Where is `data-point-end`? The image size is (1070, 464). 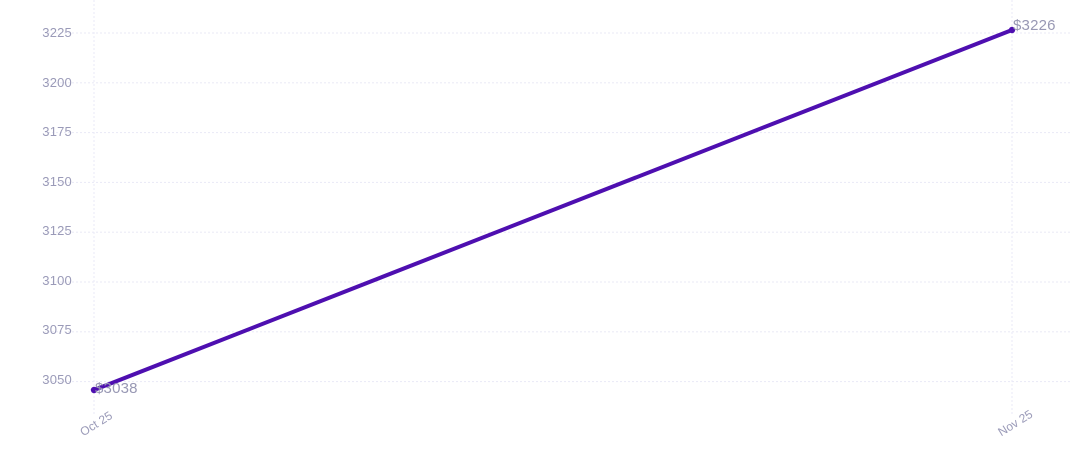 data-point-end is located at coordinates (1012, 30).